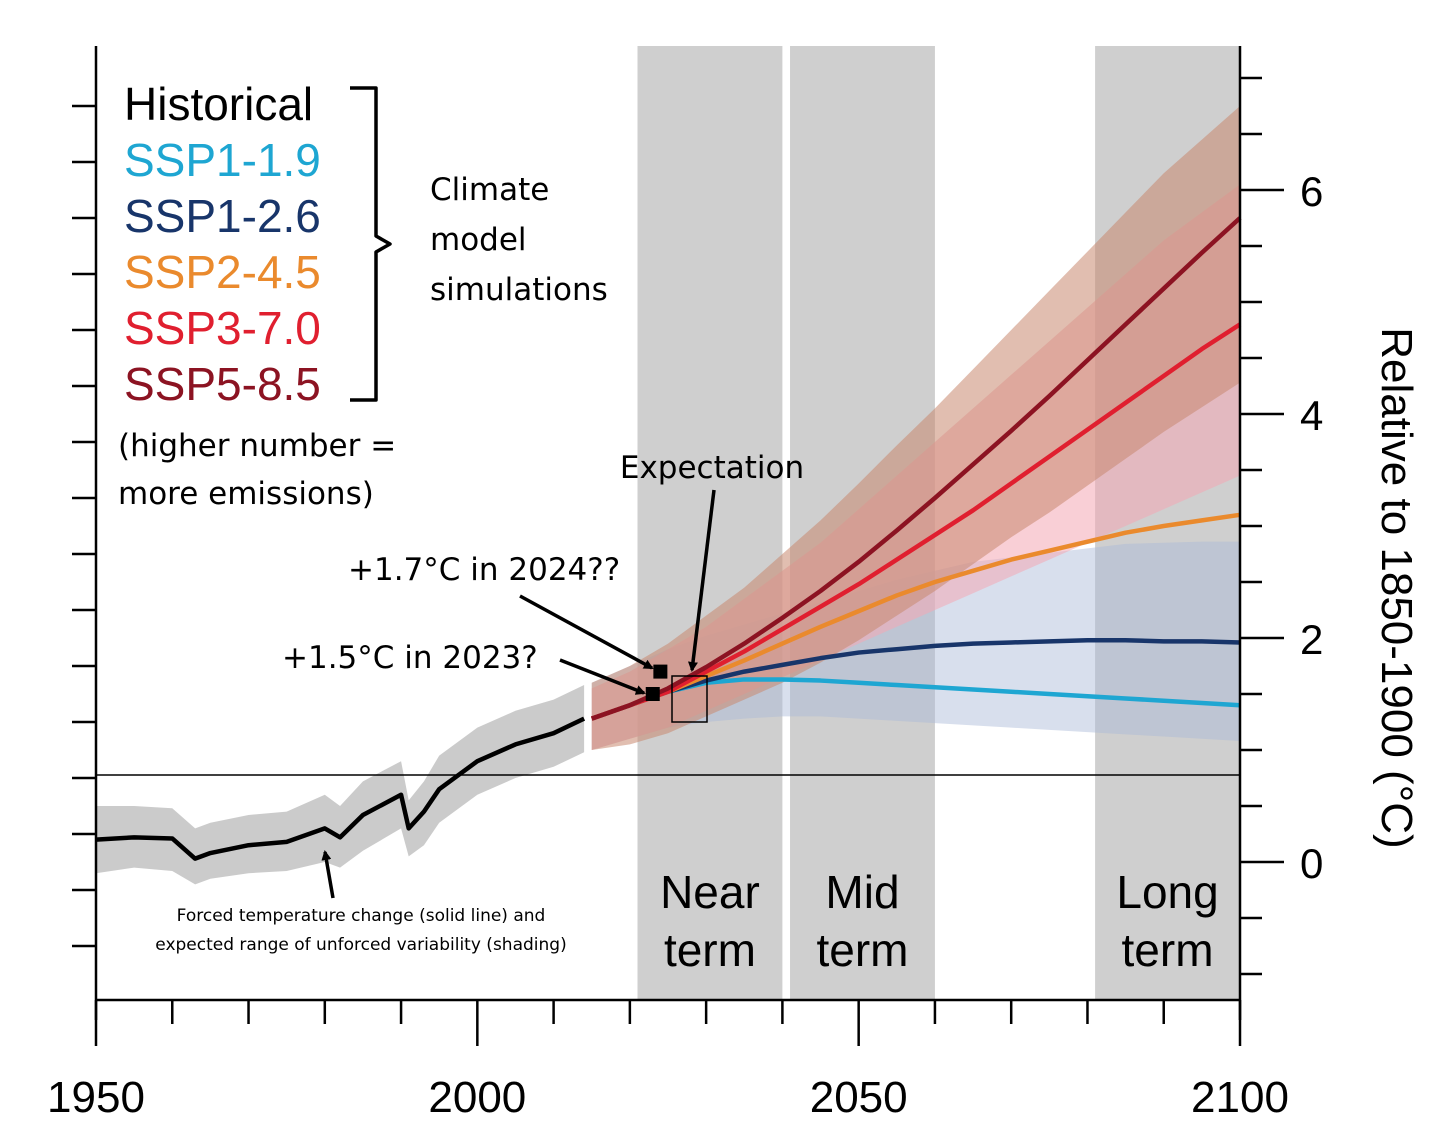  Describe the element at coordinates (484, 570) in the screenshot. I see `annotation-2024: +1.7°C in 2024??` at that location.